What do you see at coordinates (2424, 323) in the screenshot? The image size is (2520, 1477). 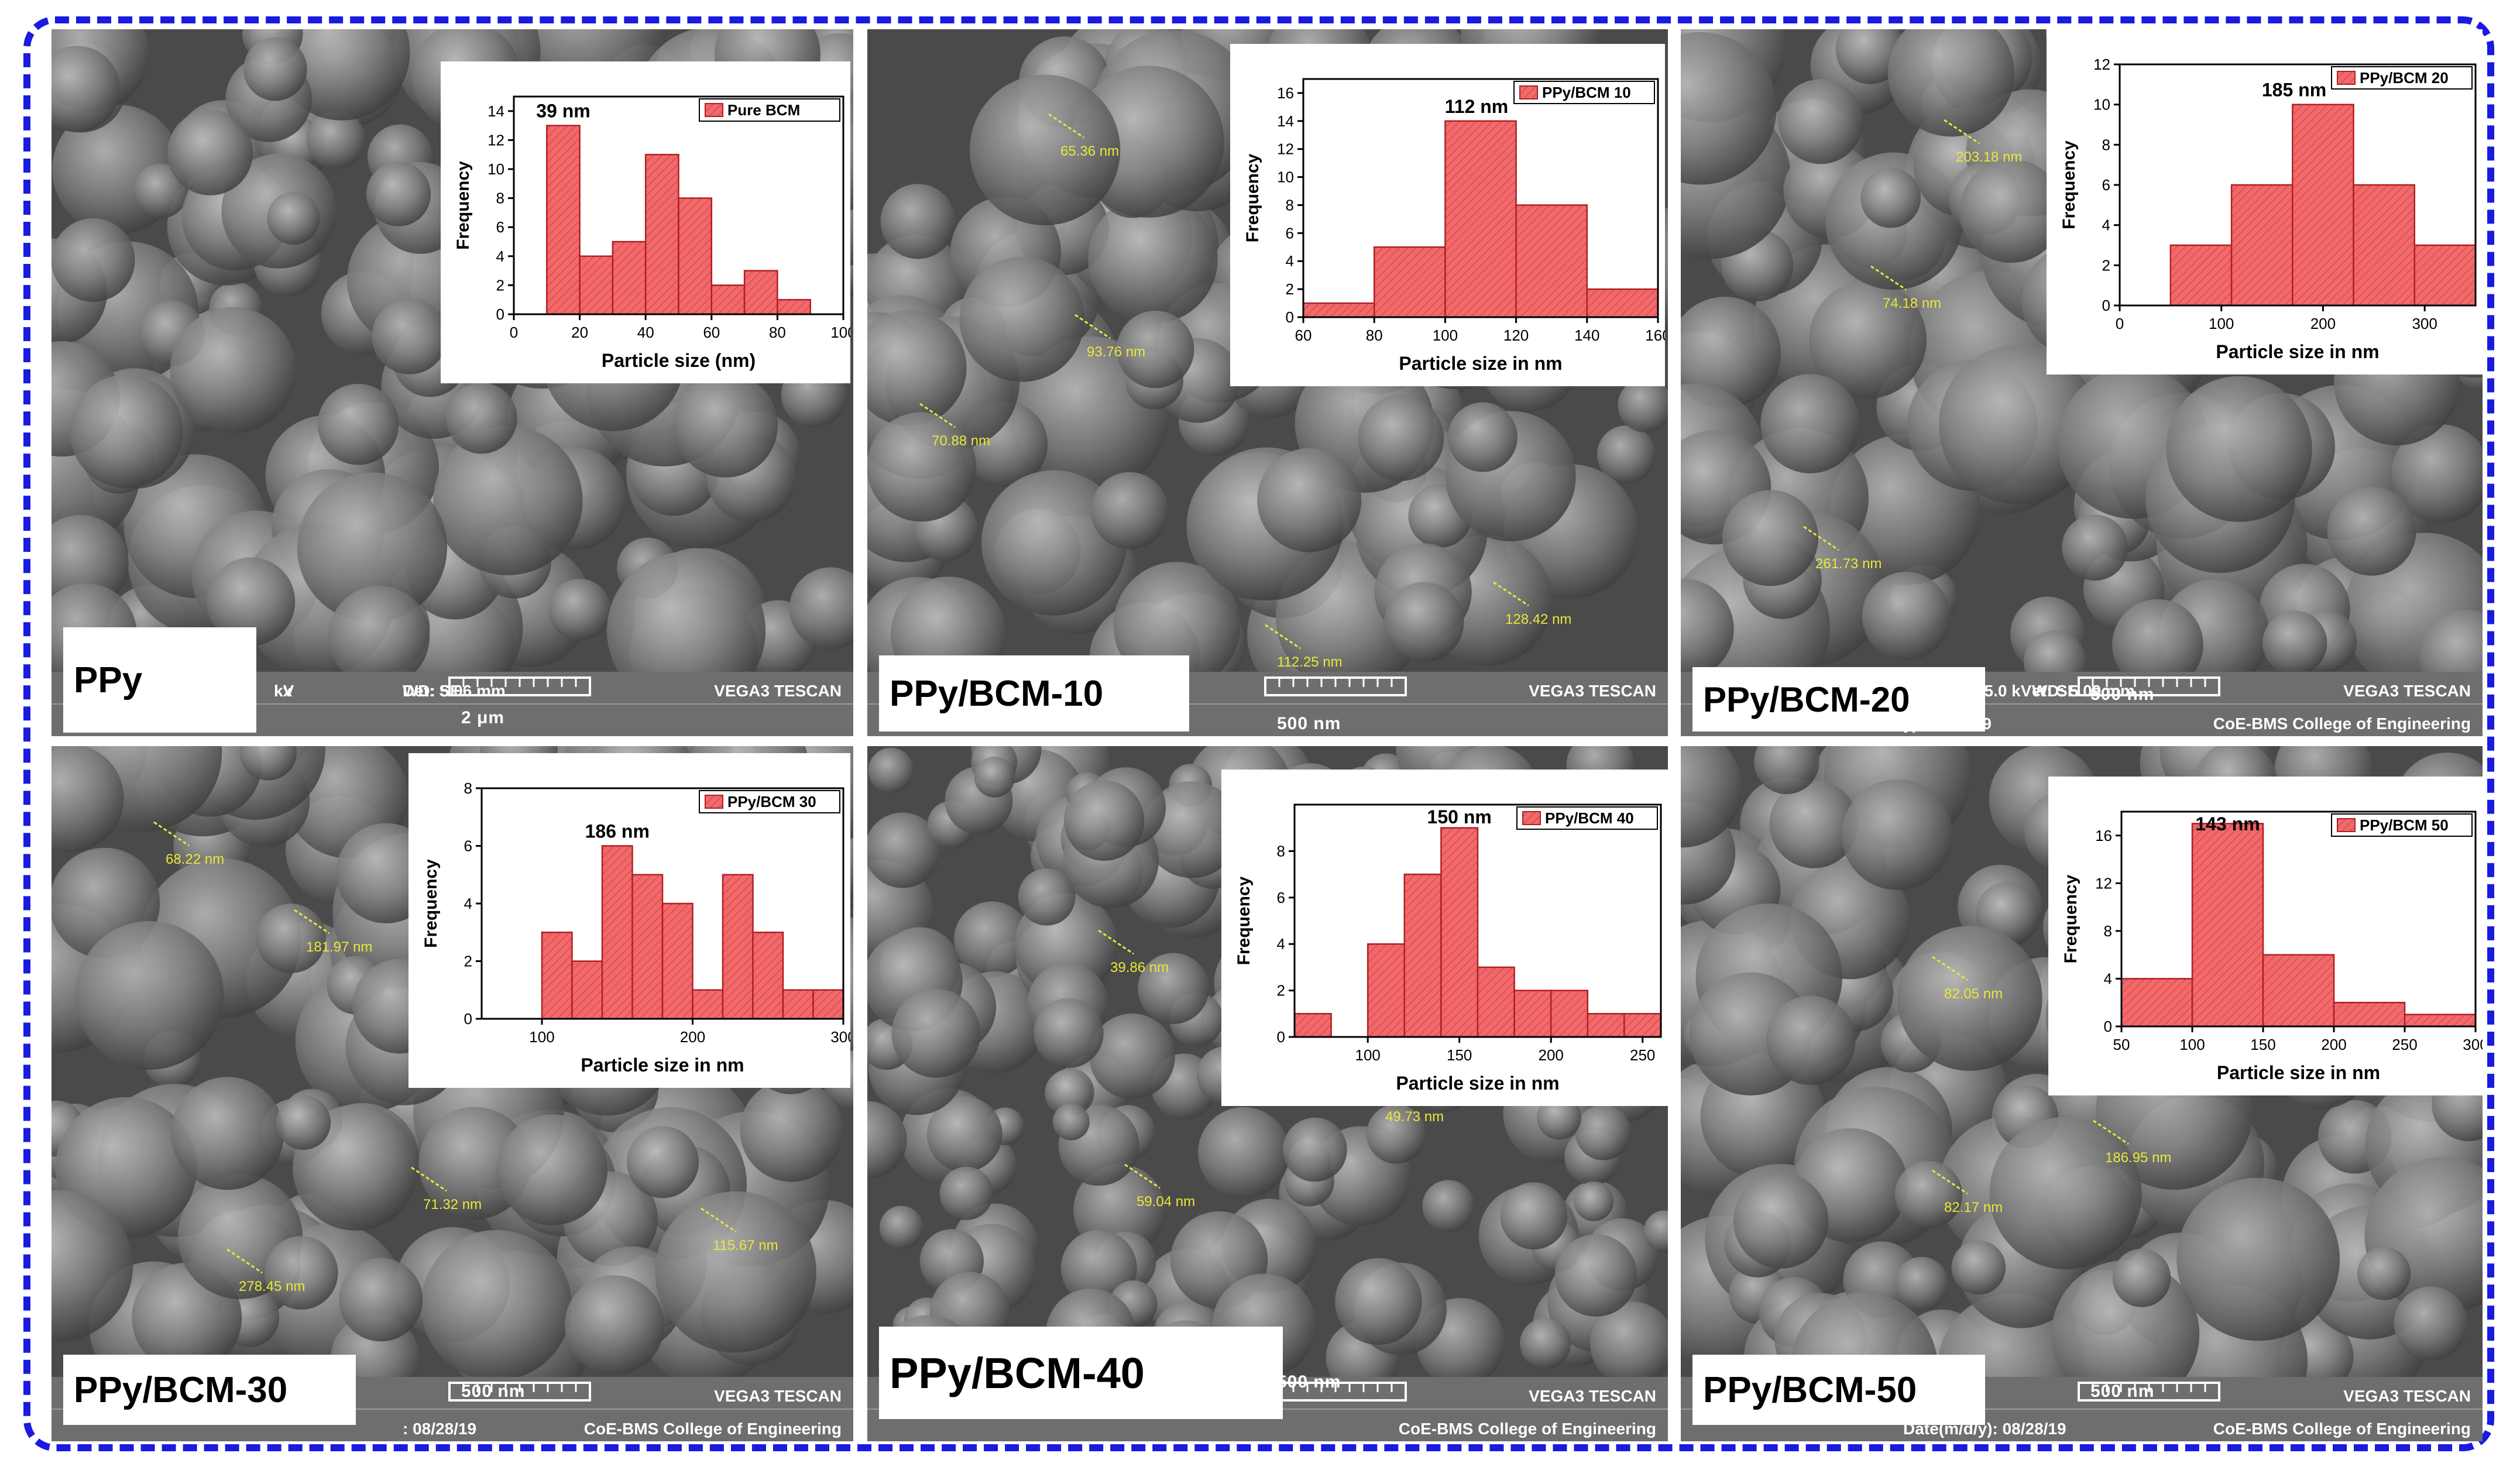 I see `x-tick-label: 300` at bounding box center [2424, 323].